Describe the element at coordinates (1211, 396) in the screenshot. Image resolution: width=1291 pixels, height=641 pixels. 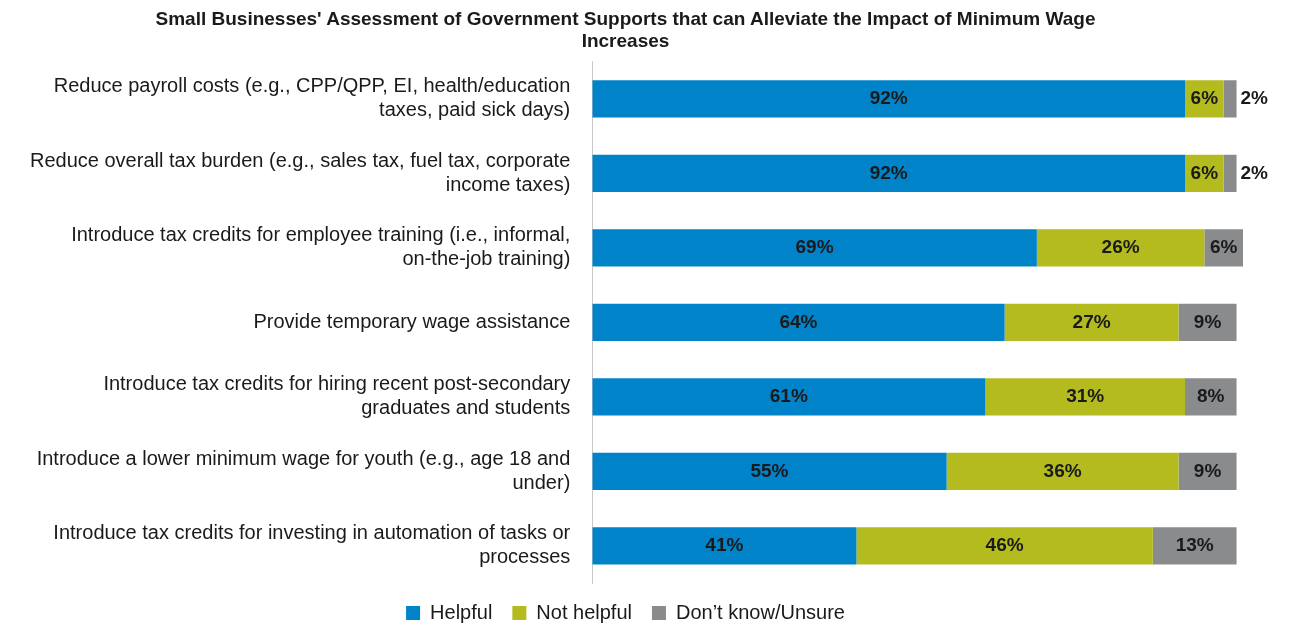
I see `data-label: 8%` at that location.